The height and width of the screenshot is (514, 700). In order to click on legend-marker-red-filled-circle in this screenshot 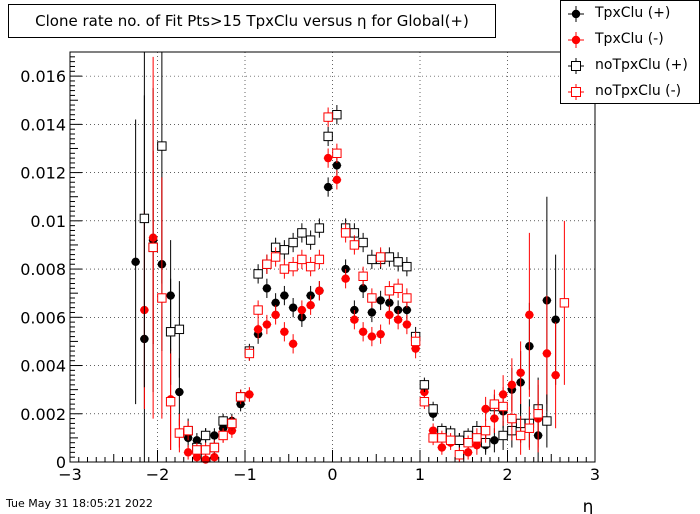, I will do `click(576, 40)`.